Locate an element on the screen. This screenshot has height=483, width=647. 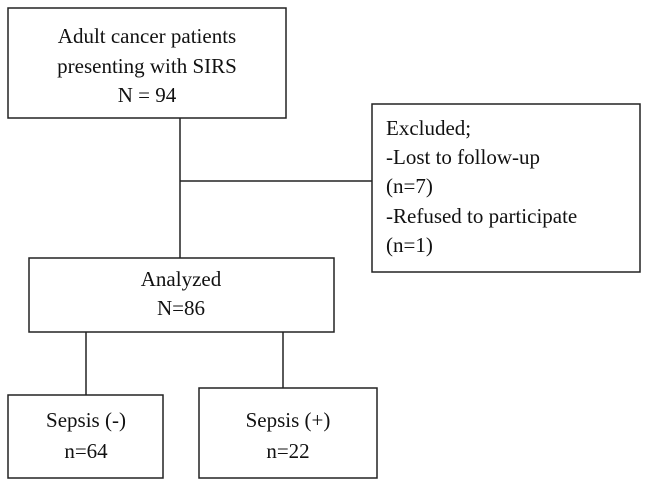
node-text: (n=7) is located at coordinates (409, 186).